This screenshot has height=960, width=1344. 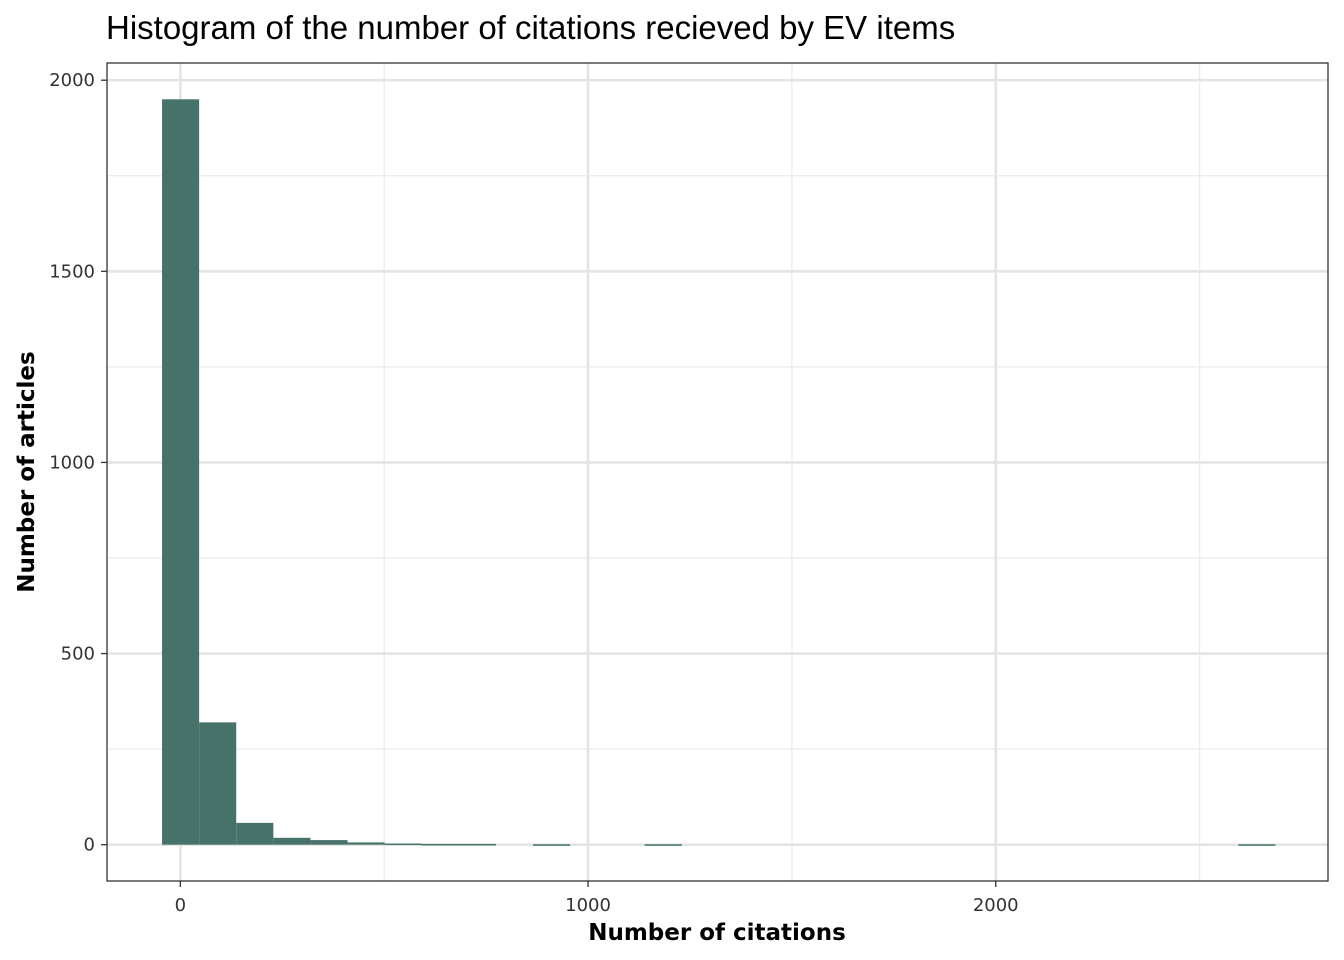 What do you see at coordinates (72, 462) in the screenshot?
I see `y-tick-label: 1000` at bounding box center [72, 462].